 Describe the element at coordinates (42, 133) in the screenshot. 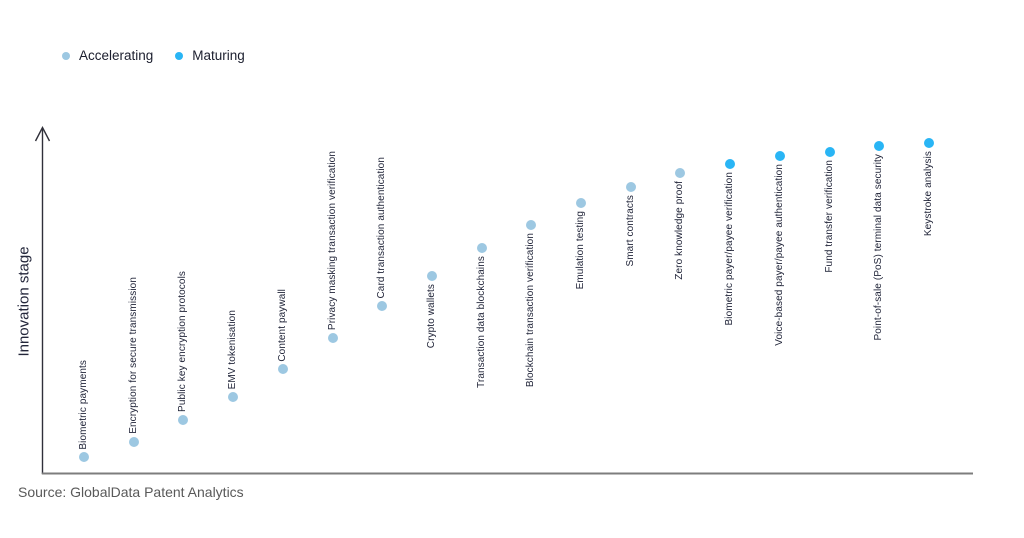

I see `y-axis-arrow-icon` at that location.